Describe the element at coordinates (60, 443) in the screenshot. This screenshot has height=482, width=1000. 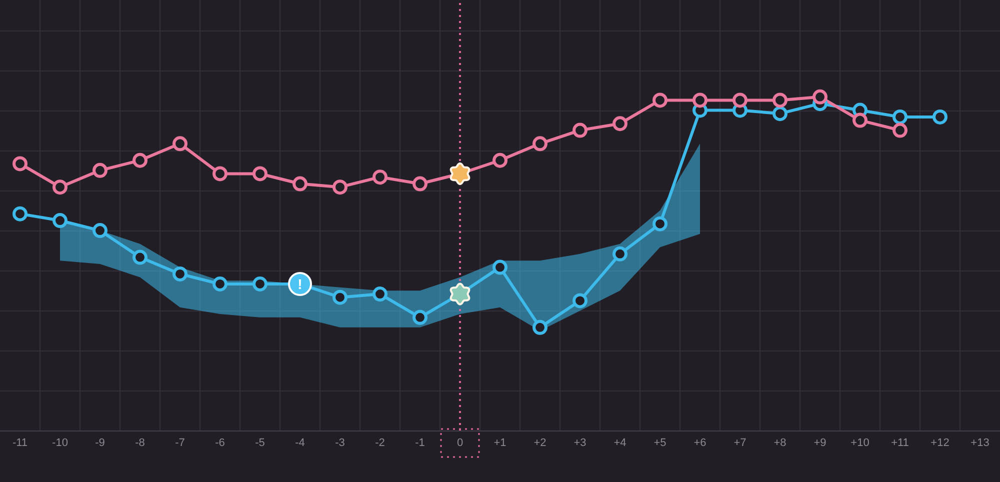
I see `x-tick-label: -10` at that location.